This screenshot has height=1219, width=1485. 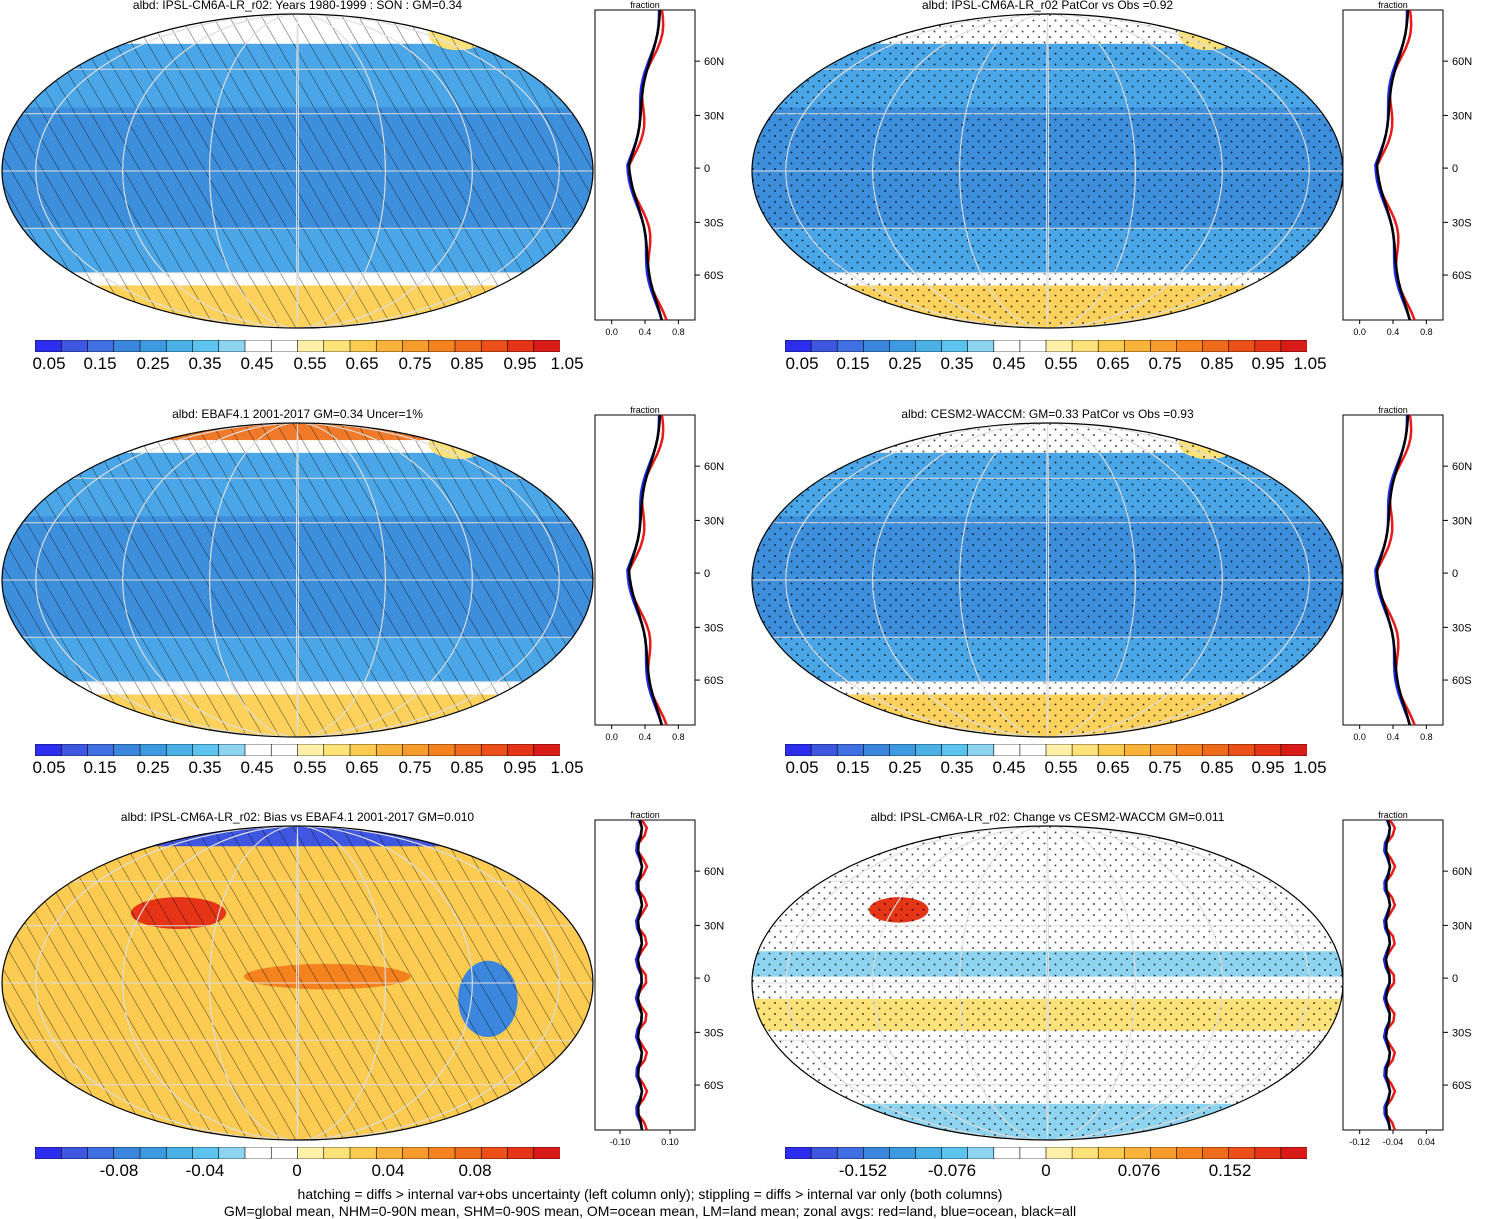 I want to click on cbar-tick-label: 0.04, so click(x=388, y=1170).